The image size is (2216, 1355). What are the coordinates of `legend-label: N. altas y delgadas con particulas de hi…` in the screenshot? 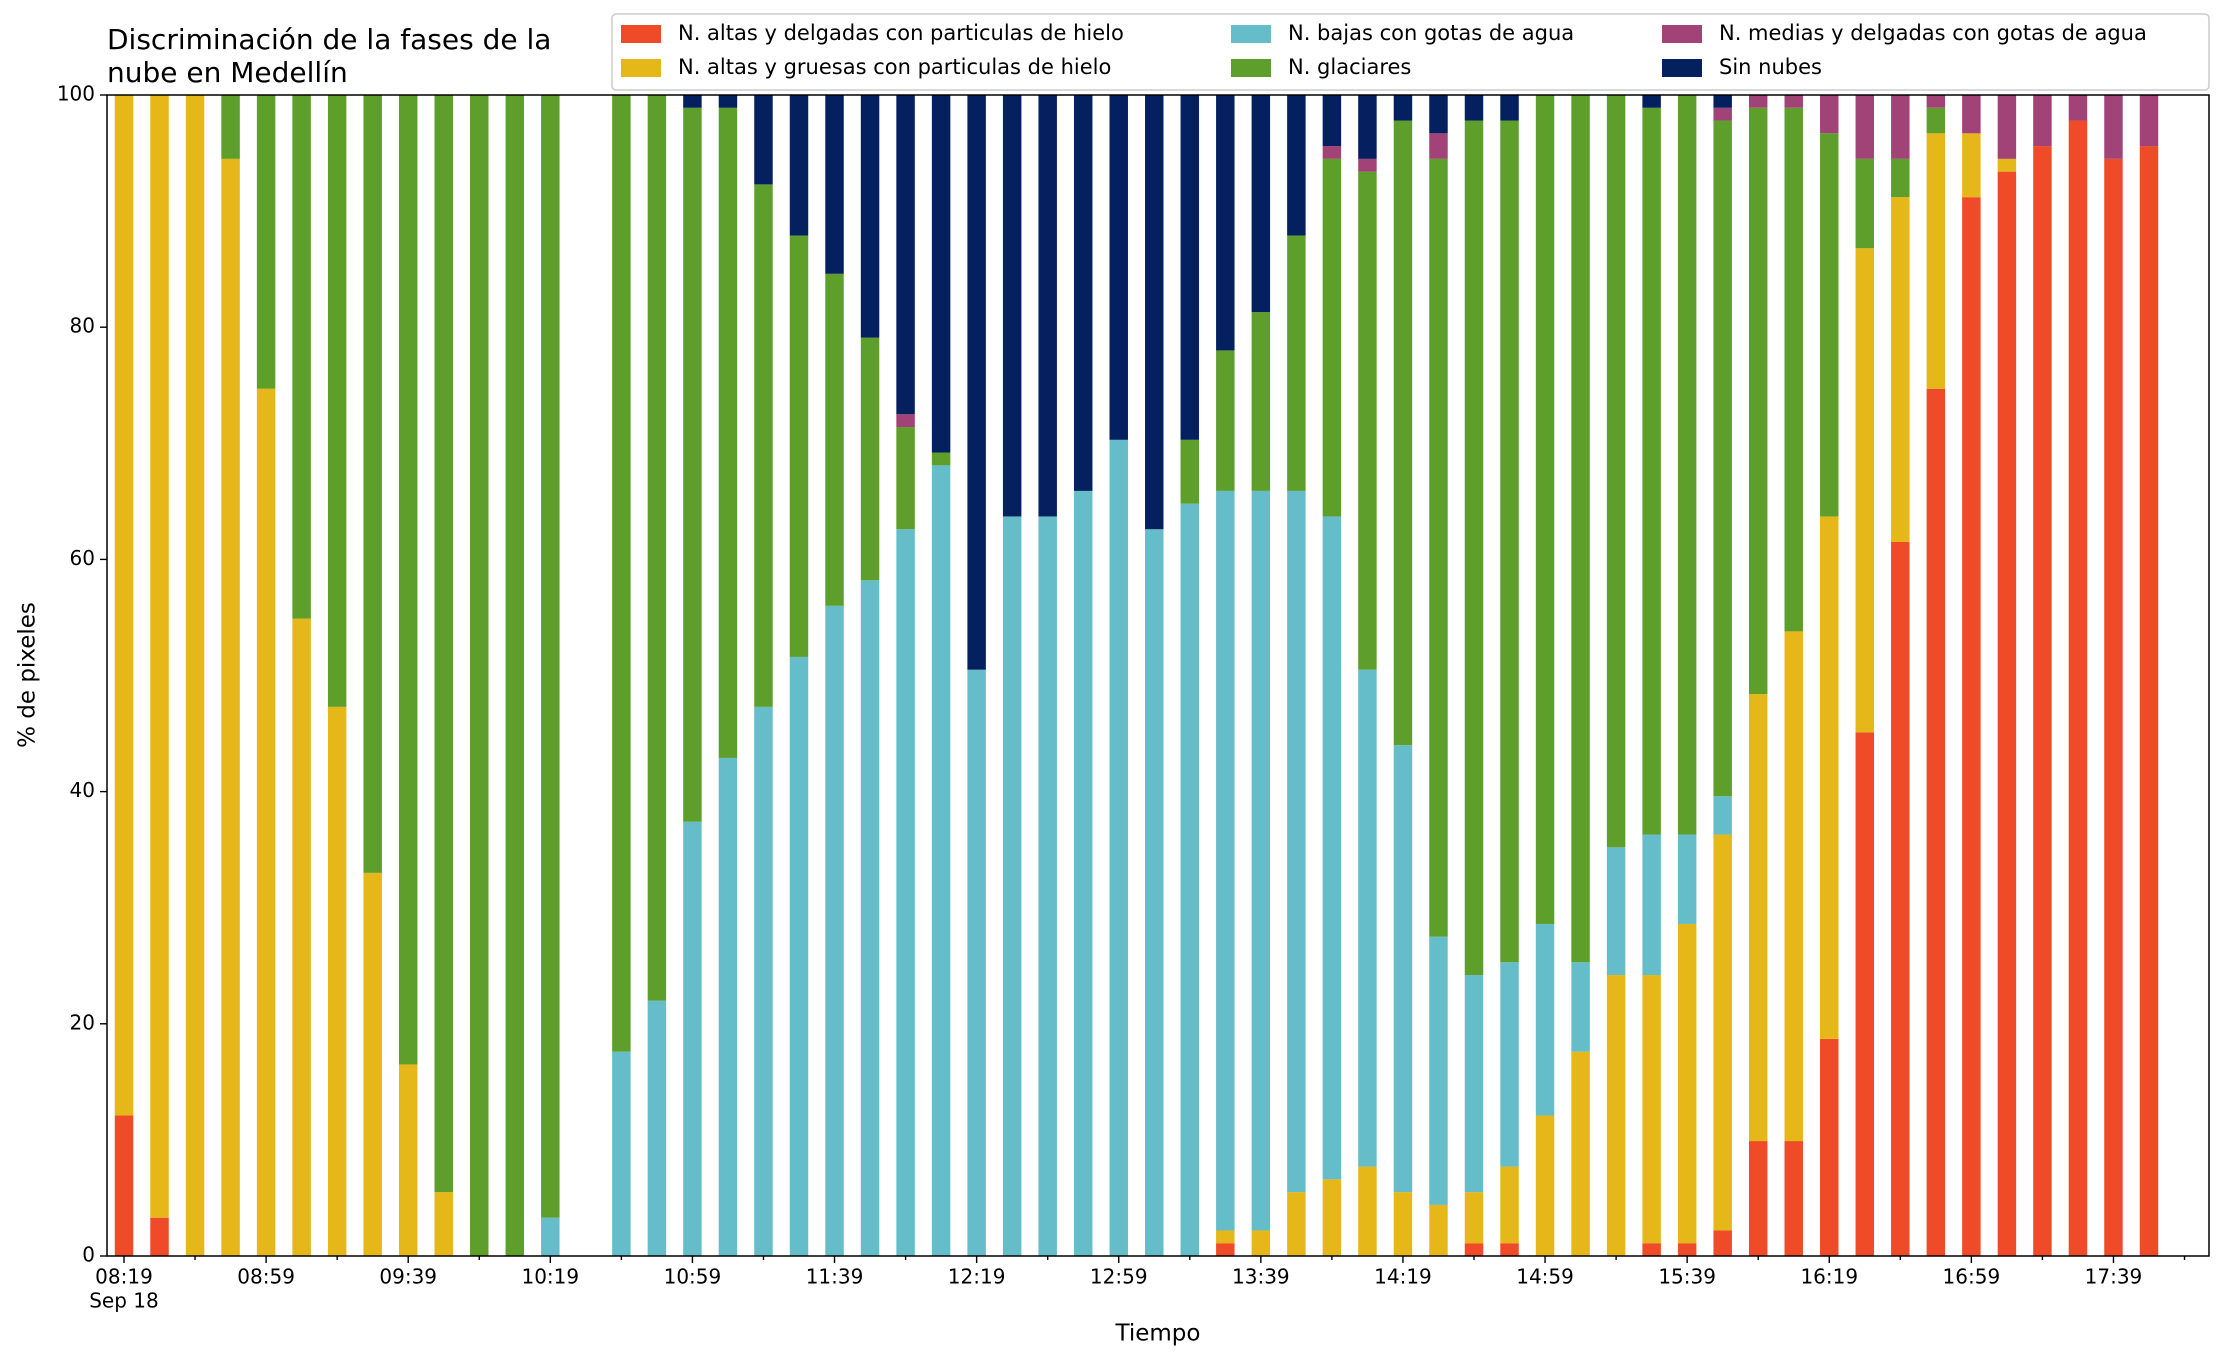 It's located at (901, 33).